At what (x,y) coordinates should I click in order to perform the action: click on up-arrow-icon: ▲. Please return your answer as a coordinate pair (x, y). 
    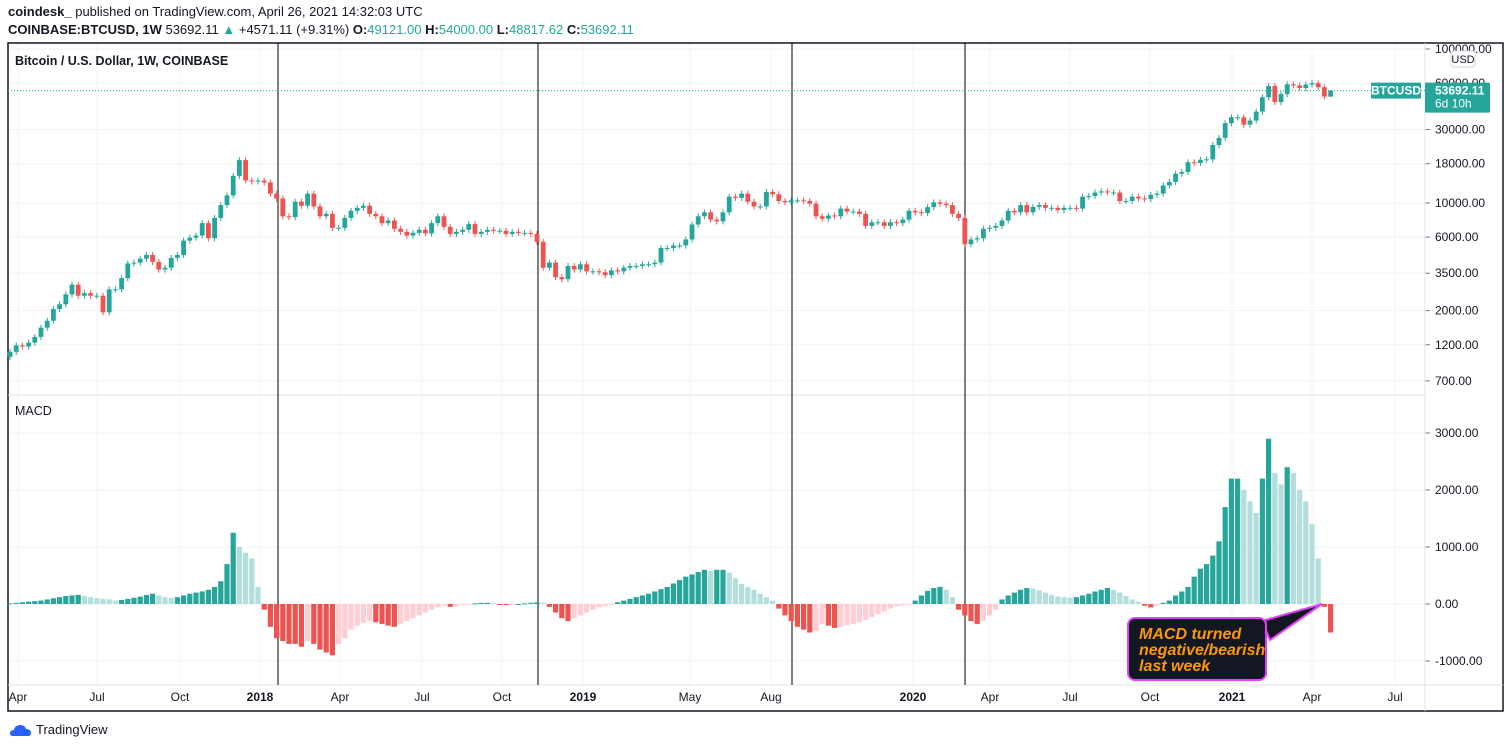
    Looking at the image, I should click on (229, 29).